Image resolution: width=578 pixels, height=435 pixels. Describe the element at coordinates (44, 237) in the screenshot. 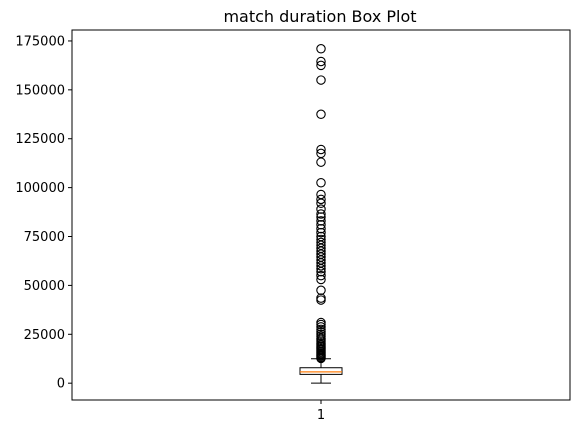

I see `y-tick-label: 75000` at that location.